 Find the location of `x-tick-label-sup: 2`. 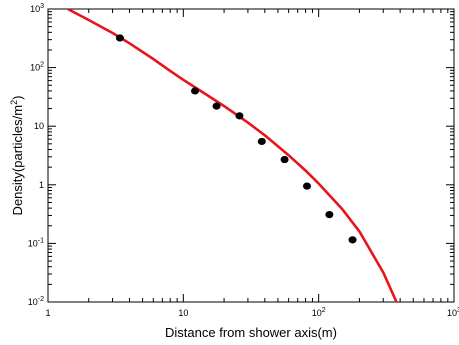

x-tick-label-sup: 2 is located at coordinates (324, 310).